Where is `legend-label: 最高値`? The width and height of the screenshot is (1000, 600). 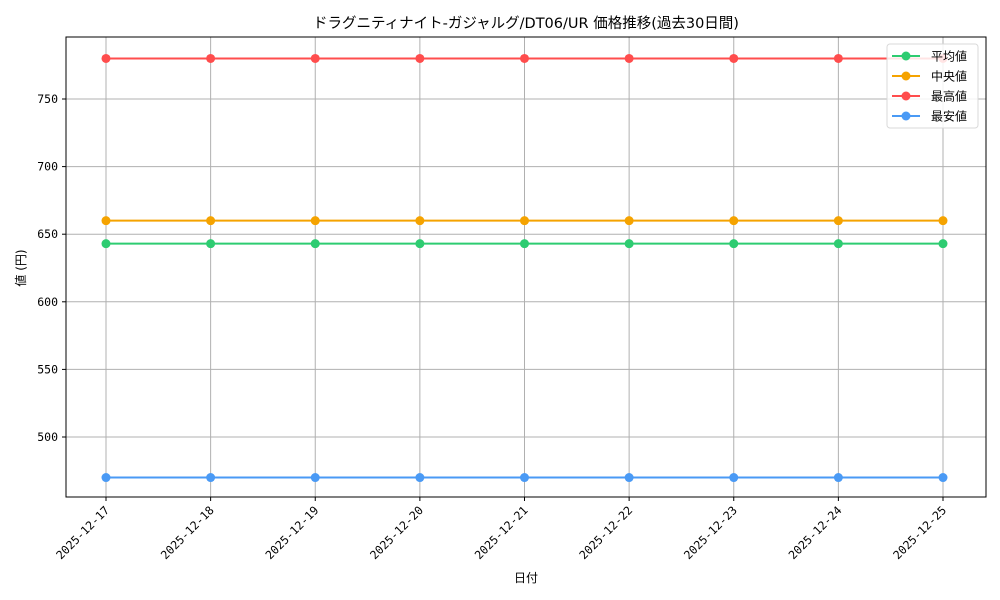 legend-label: 最高値 is located at coordinates (949, 96).